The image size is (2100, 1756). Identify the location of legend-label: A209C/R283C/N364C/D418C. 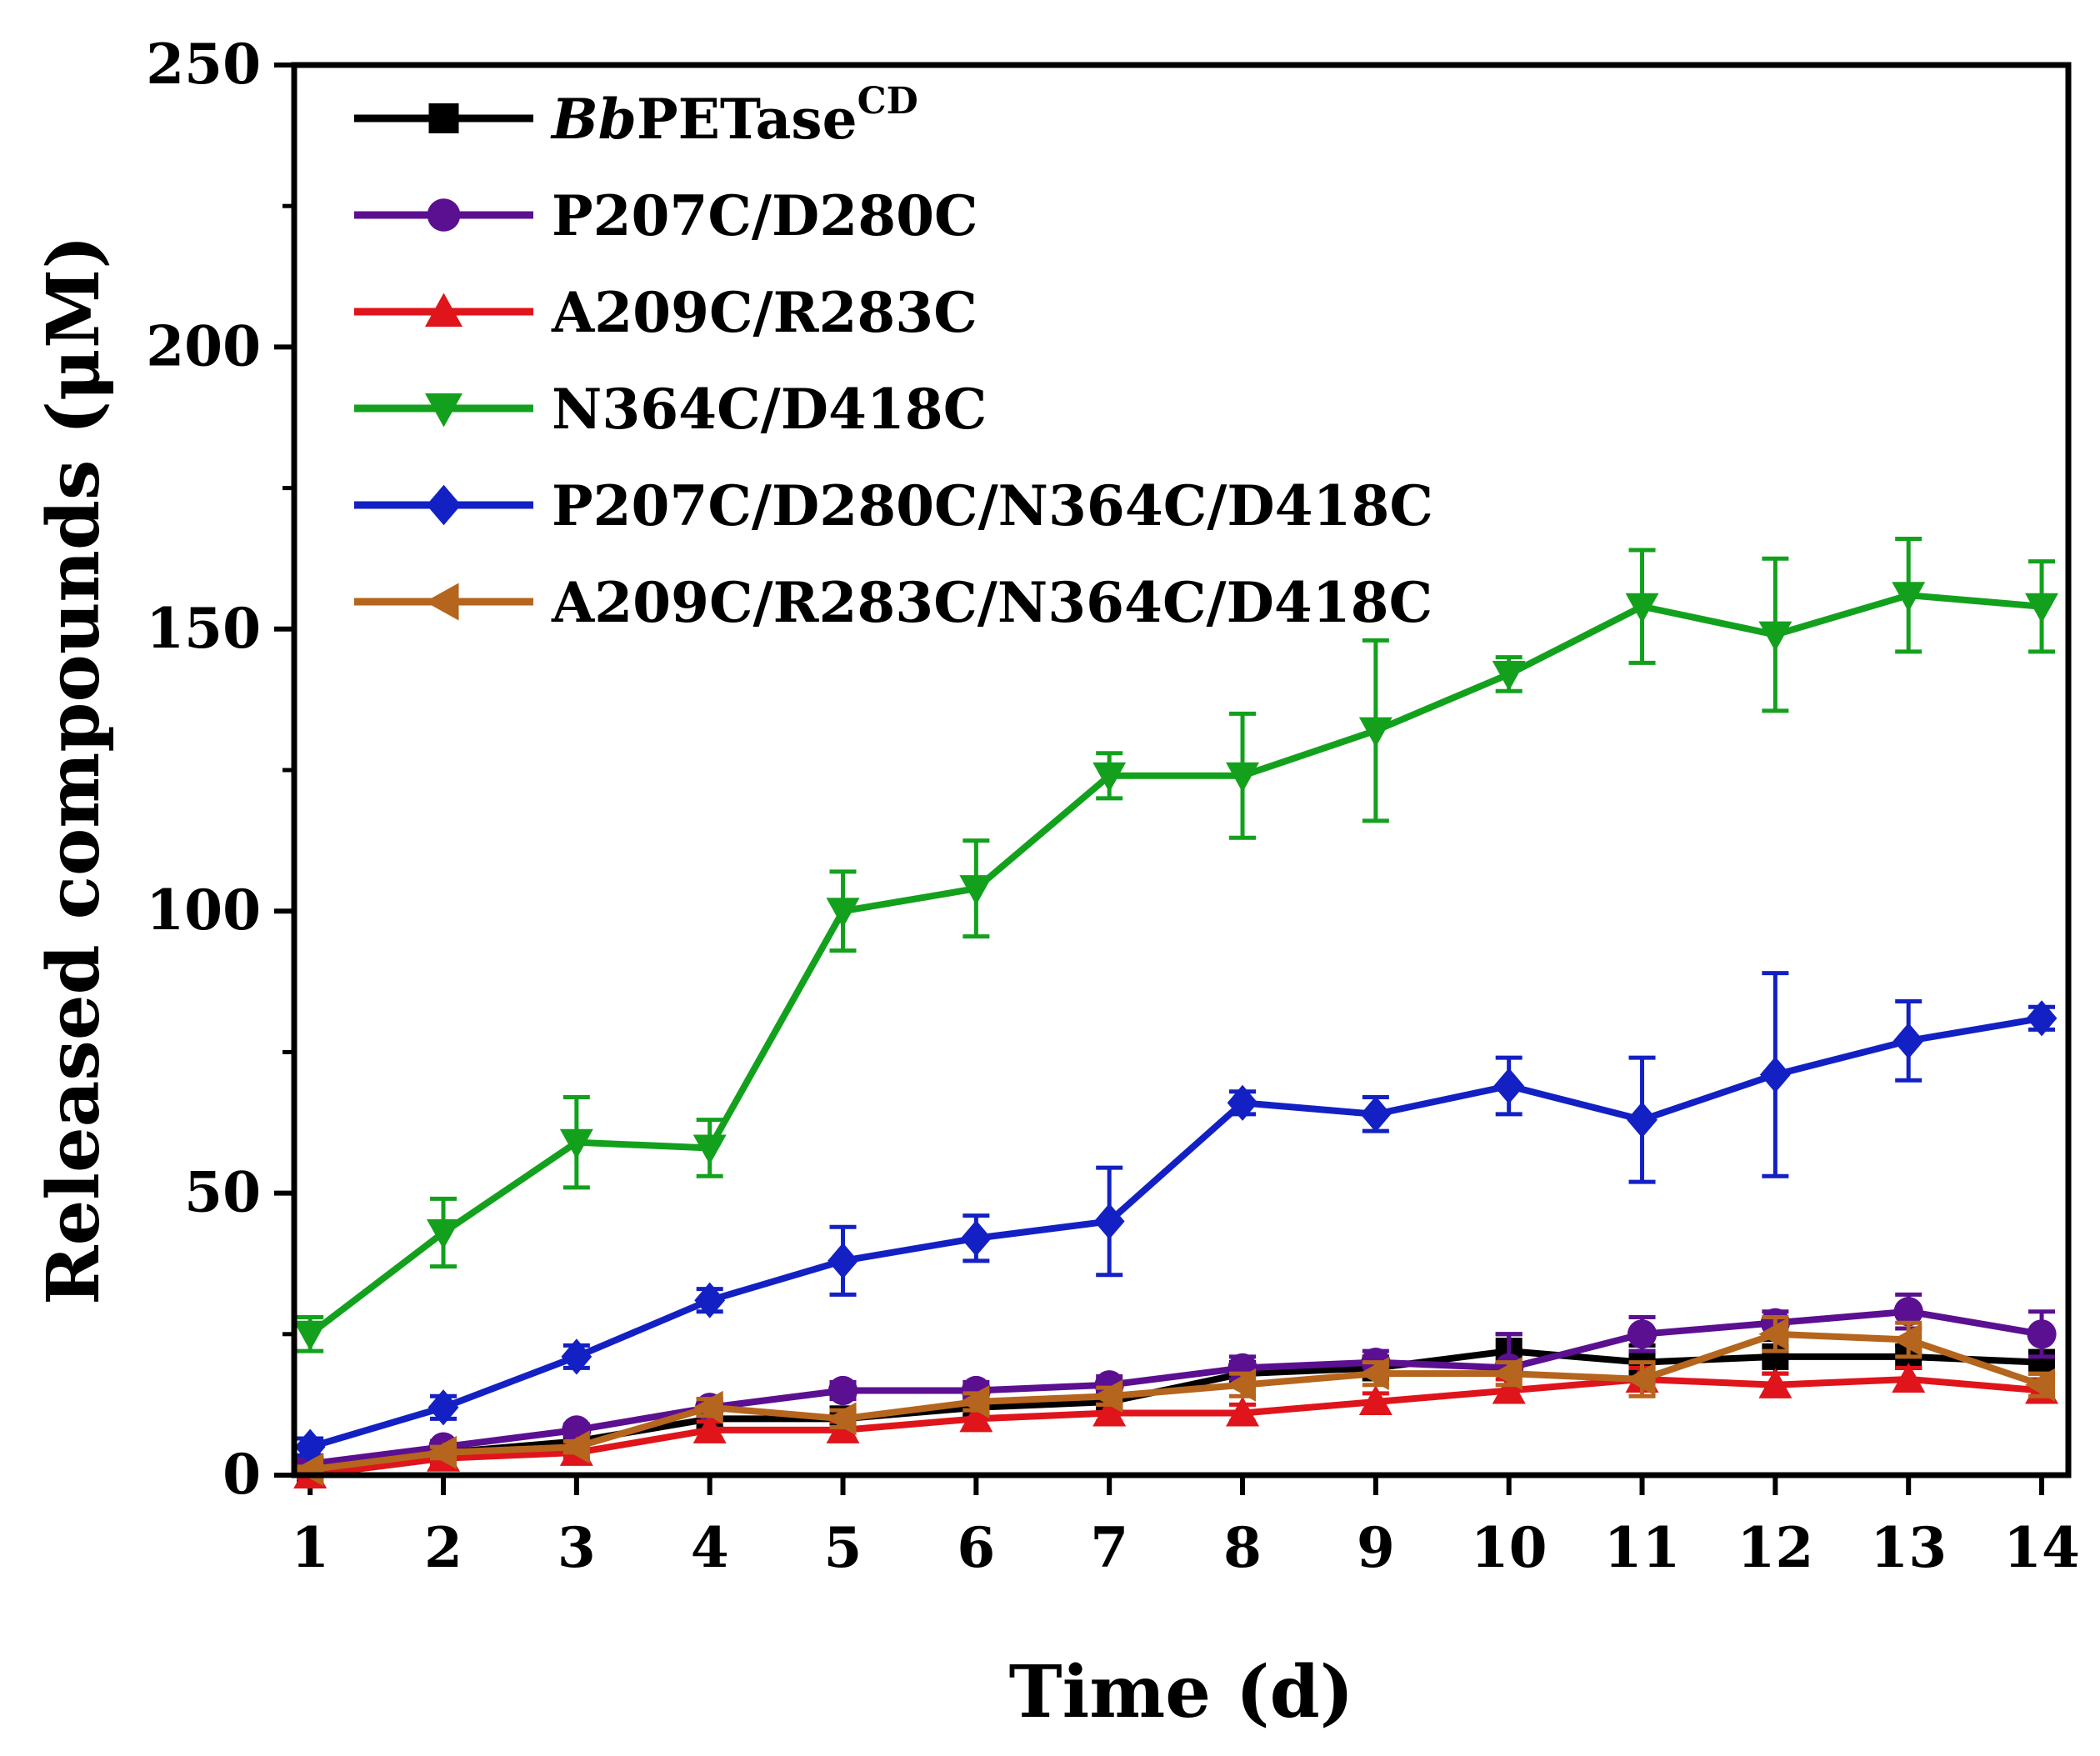
(991, 602).